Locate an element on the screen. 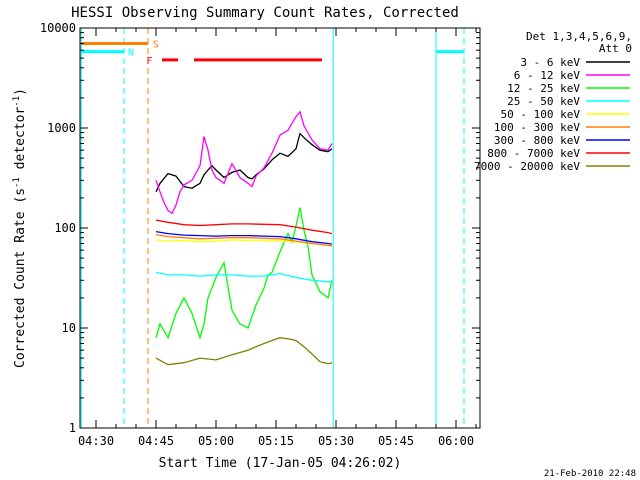 The image size is (640, 480). legend-label: 800 - 7000 keV is located at coordinates (533, 153).